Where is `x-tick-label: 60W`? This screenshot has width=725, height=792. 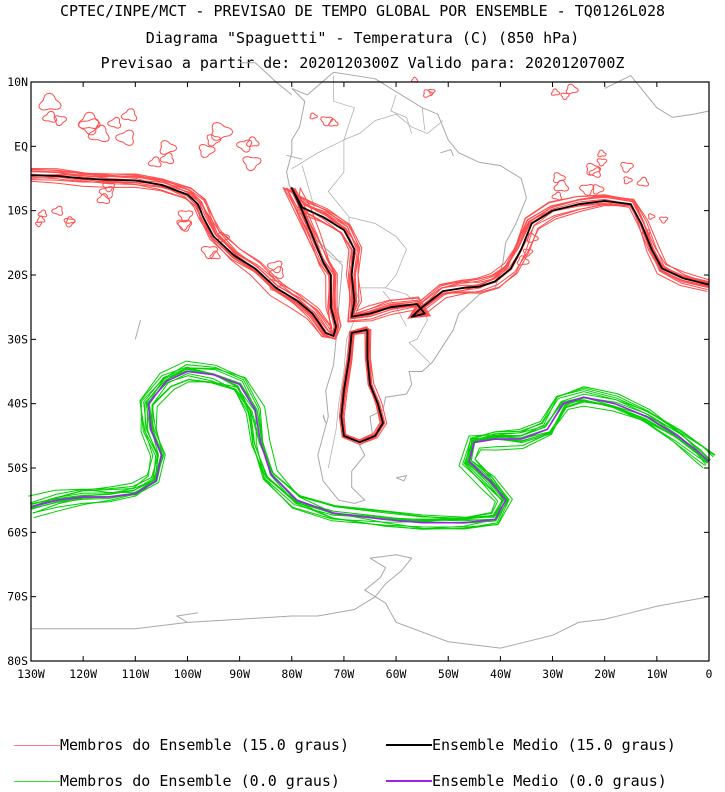 x-tick-label: 60W is located at coordinates (396, 674).